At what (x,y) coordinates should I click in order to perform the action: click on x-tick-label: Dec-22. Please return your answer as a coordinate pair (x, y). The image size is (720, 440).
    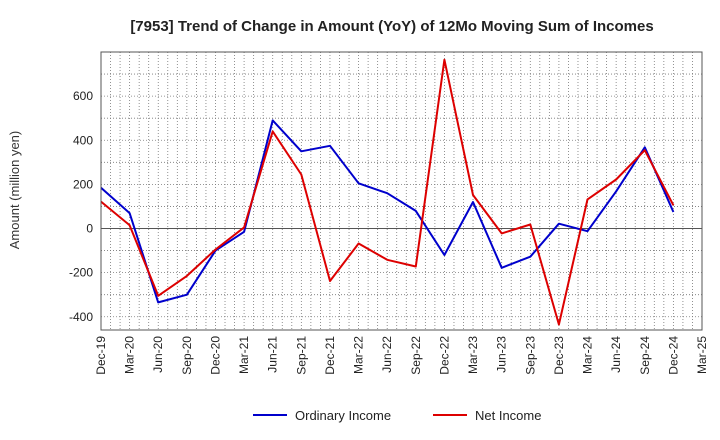
    Looking at the image, I should click on (444, 355).